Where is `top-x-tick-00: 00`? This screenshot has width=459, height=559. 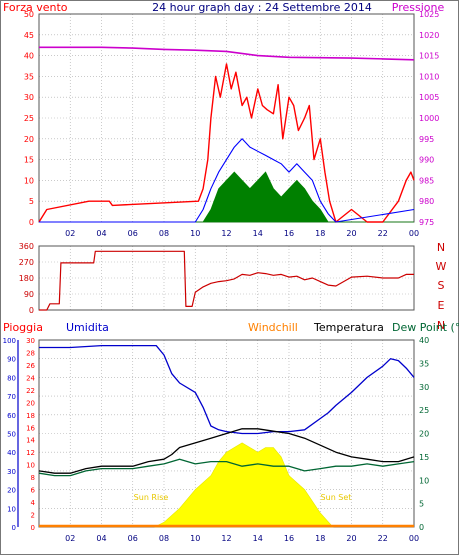 top-x-tick-00: 00 is located at coordinates (414, 233).